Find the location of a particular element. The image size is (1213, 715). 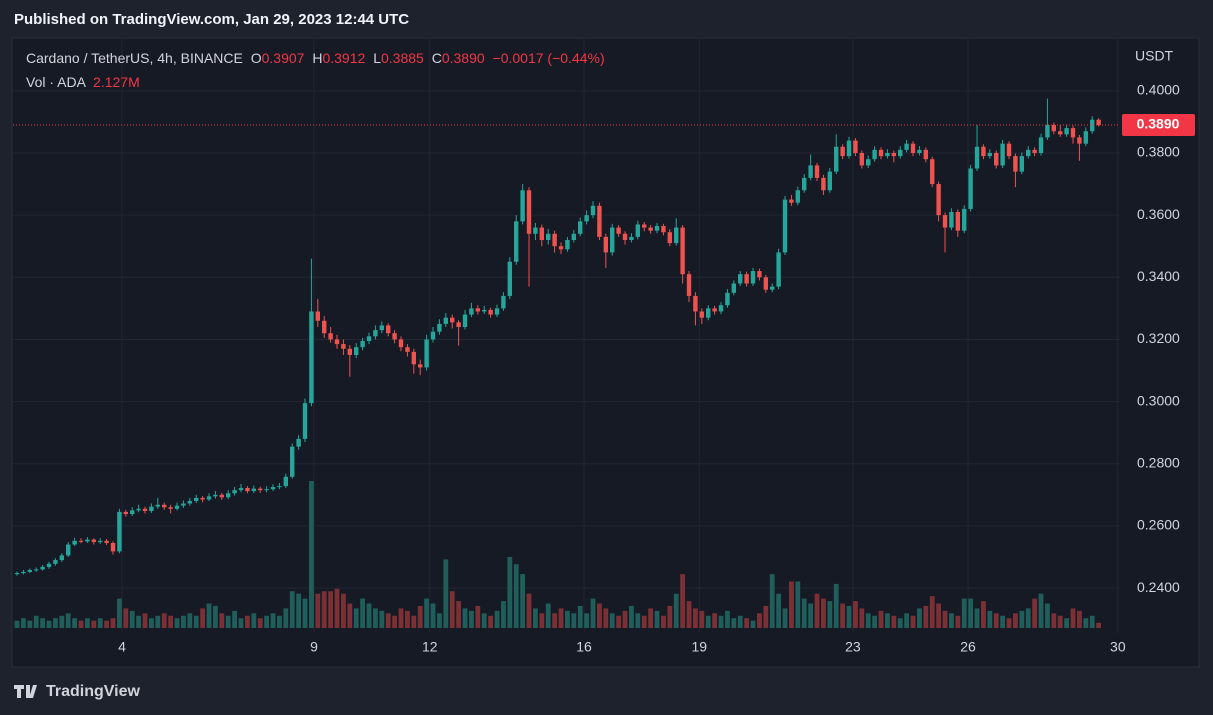

open: 0.3907 is located at coordinates (283, 58).